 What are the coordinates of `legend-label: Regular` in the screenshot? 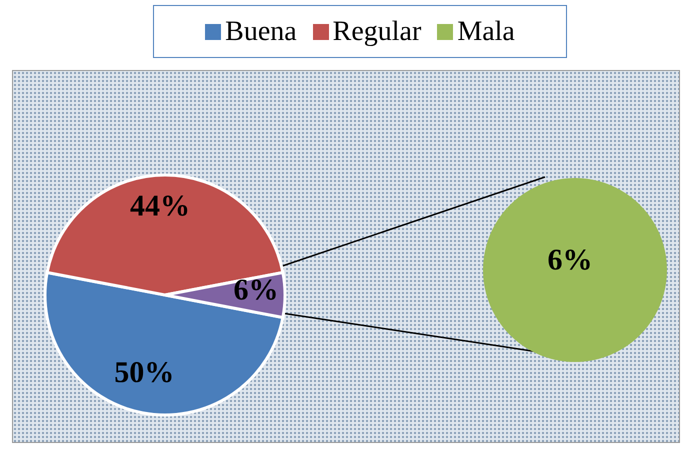 It's located at (377, 32).